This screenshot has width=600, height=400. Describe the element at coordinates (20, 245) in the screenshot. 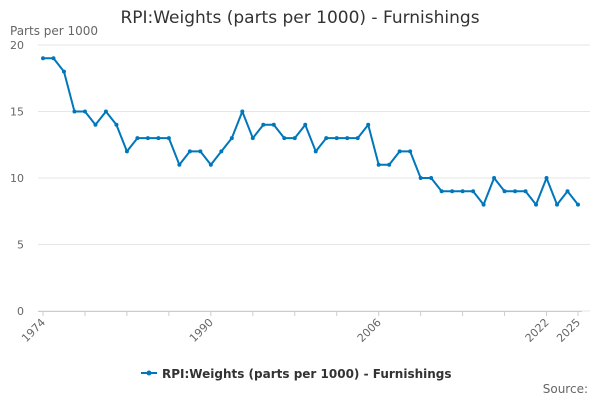

I see `y-tick-label: 5` at that location.